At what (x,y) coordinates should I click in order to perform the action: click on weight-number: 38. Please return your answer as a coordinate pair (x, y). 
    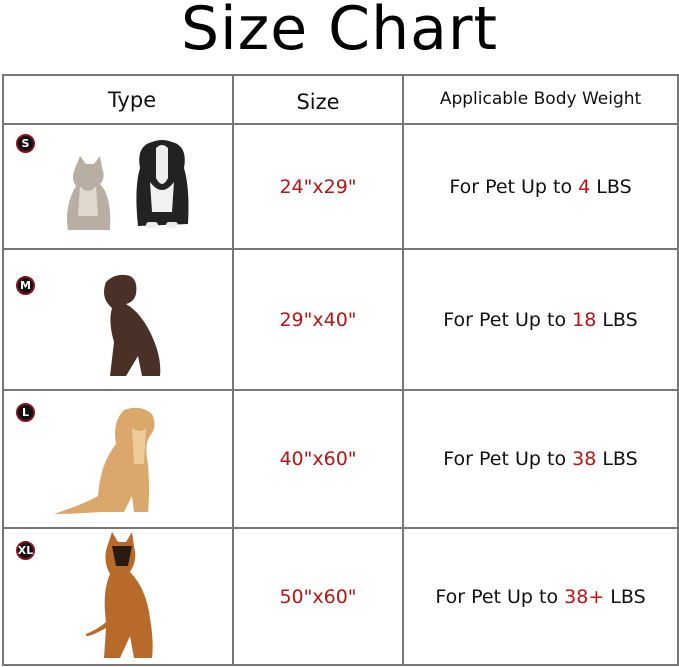
    Looking at the image, I should click on (584, 459).